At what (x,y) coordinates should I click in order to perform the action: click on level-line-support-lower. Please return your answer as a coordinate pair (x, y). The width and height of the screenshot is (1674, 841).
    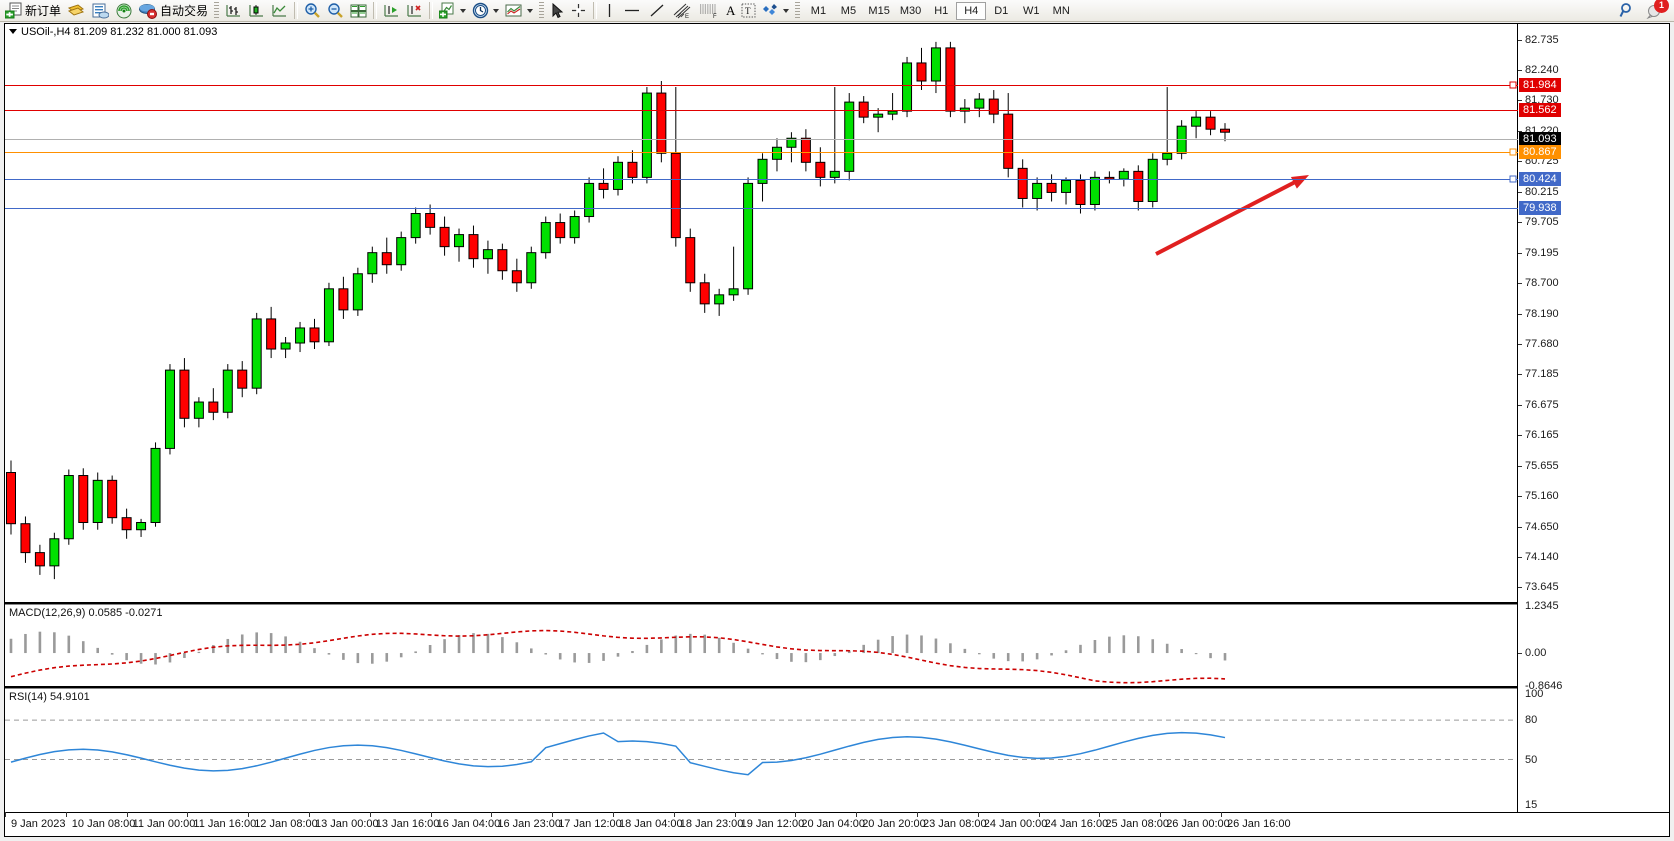
    Looking at the image, I should click on (761, 209).